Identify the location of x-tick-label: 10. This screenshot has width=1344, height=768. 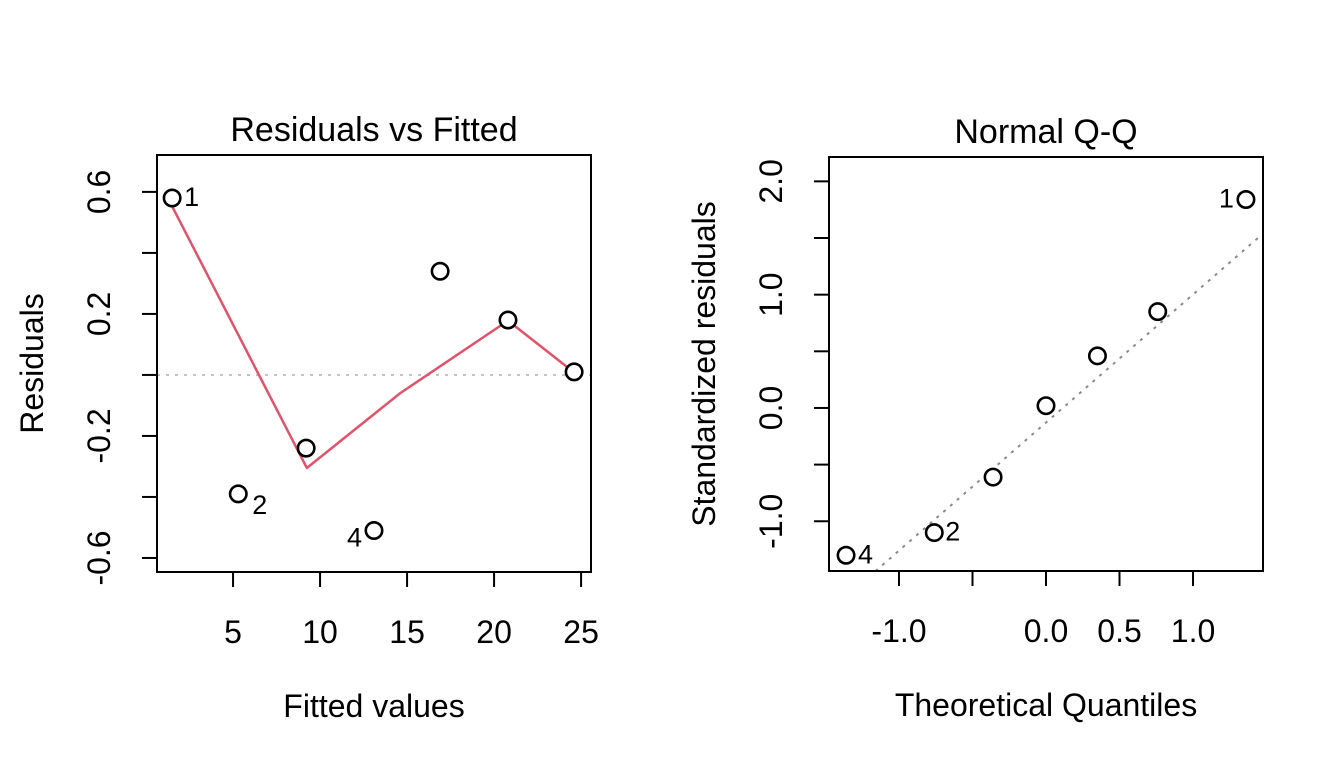
(320, 632).